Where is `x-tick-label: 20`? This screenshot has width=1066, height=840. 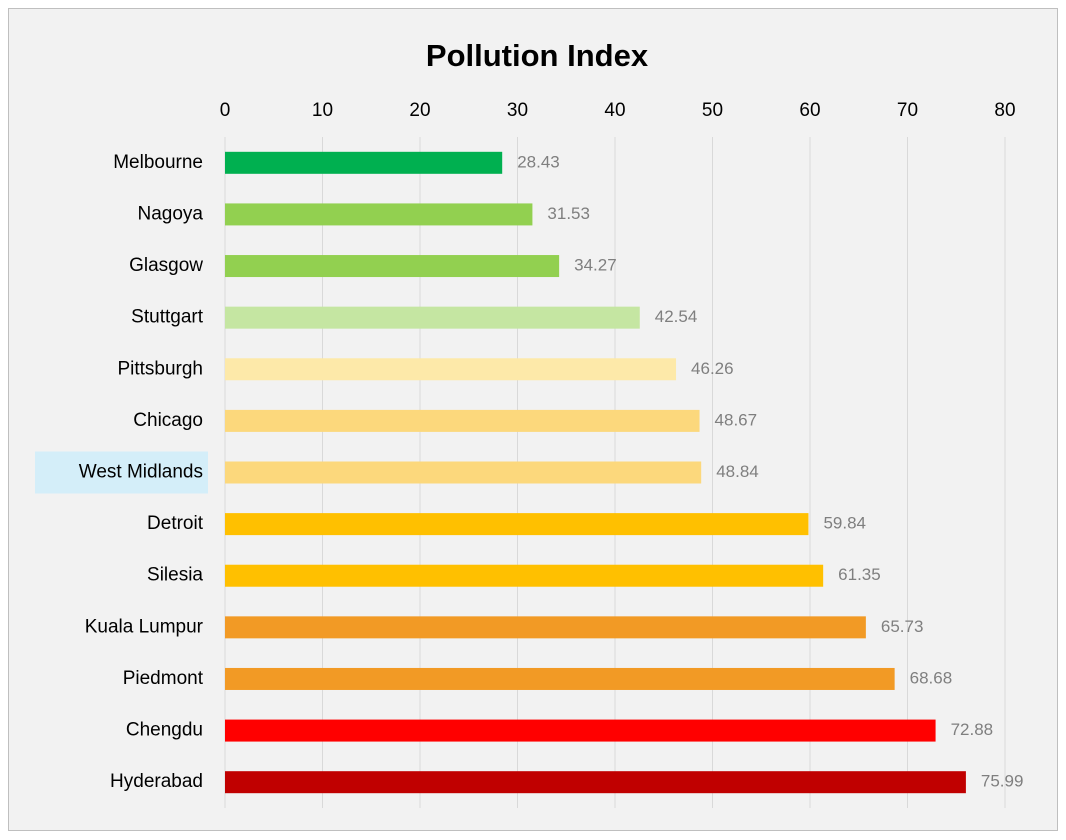
x-tick-label: 20 is located at coordinates (419, 110).